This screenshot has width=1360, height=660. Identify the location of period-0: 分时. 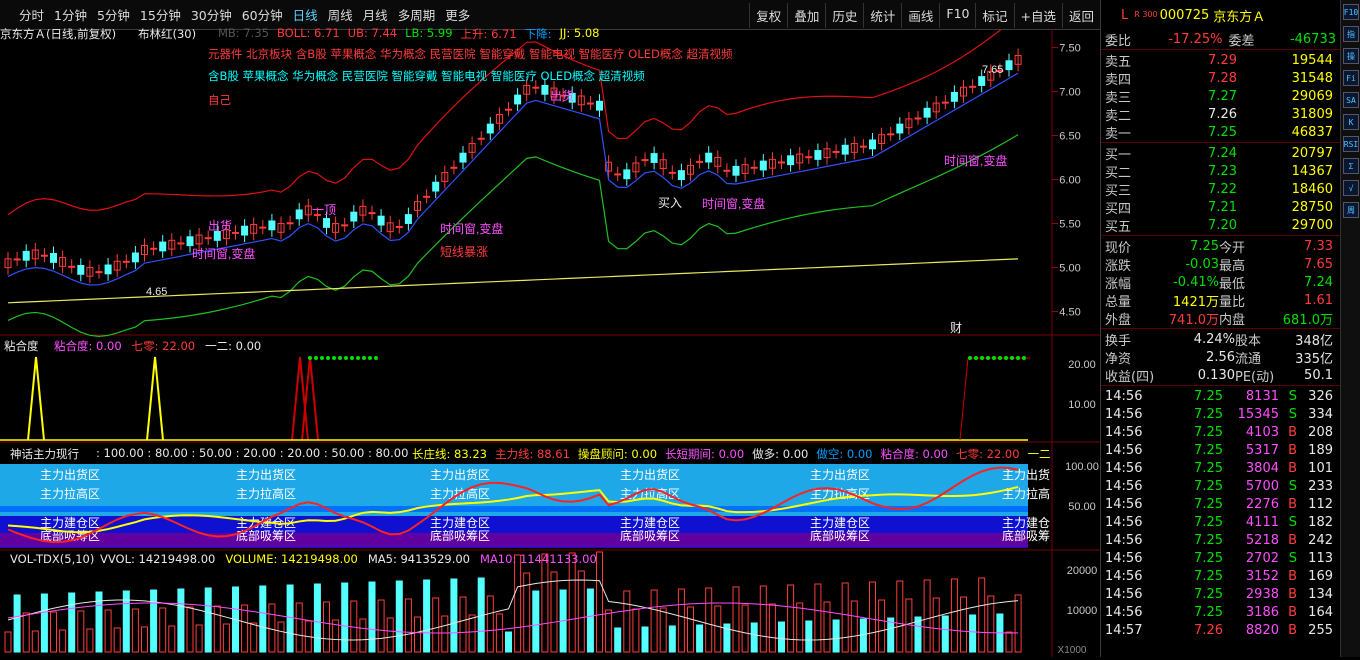
(32, 15).